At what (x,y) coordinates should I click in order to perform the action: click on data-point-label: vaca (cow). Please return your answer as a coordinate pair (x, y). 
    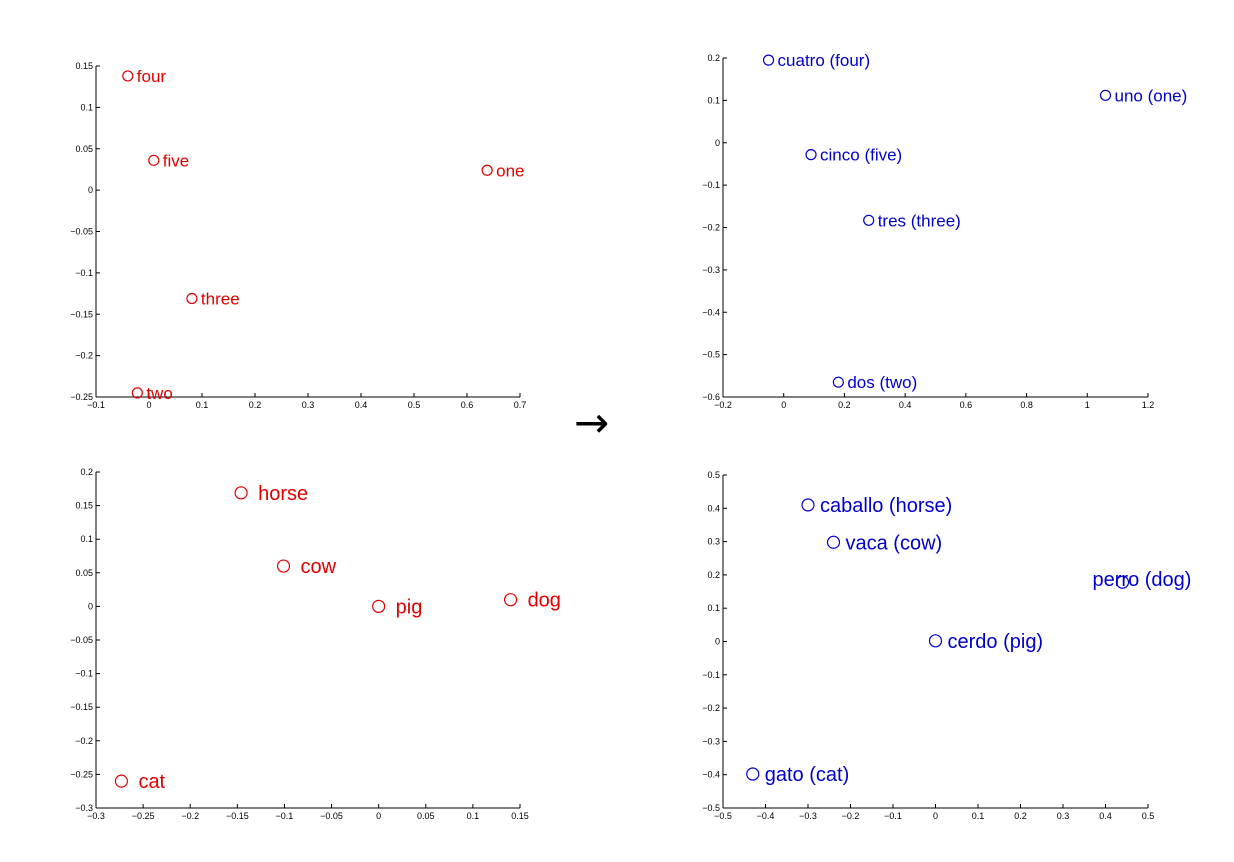
    Looking at the image, I should click on (894, 543).